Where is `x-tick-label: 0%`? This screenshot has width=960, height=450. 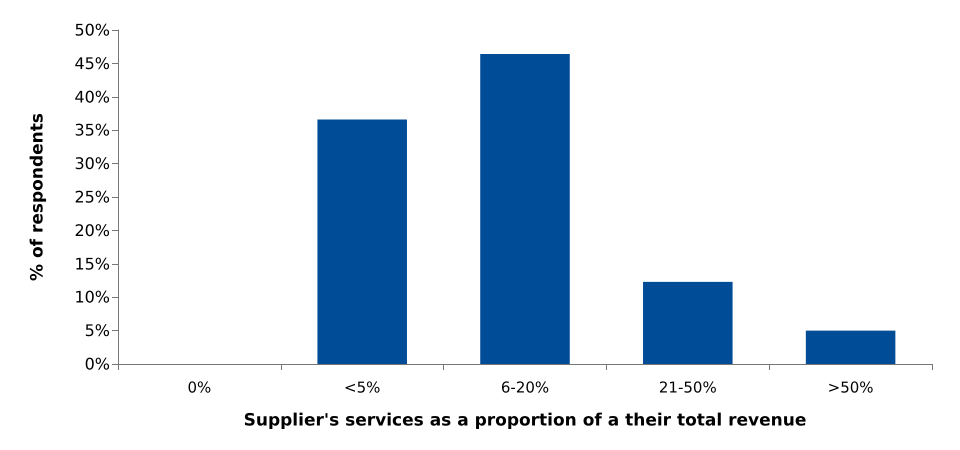 x-tick-label: 0% is located at coordinates (200, 387).